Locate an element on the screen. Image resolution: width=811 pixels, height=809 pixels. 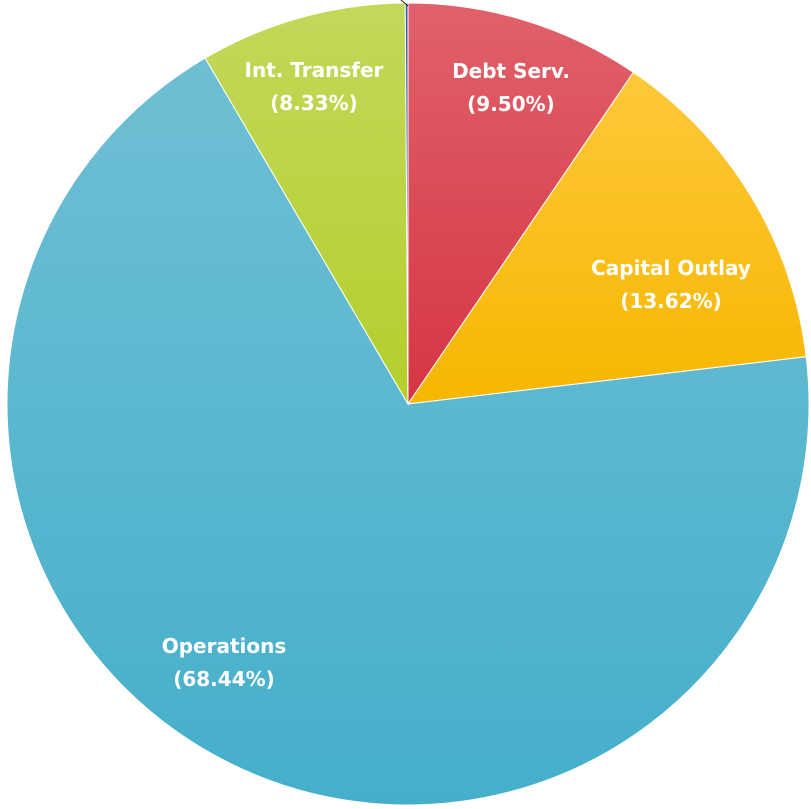
slice-label-debt-serv: Debt Serv. is located at coordinates (511, 71).